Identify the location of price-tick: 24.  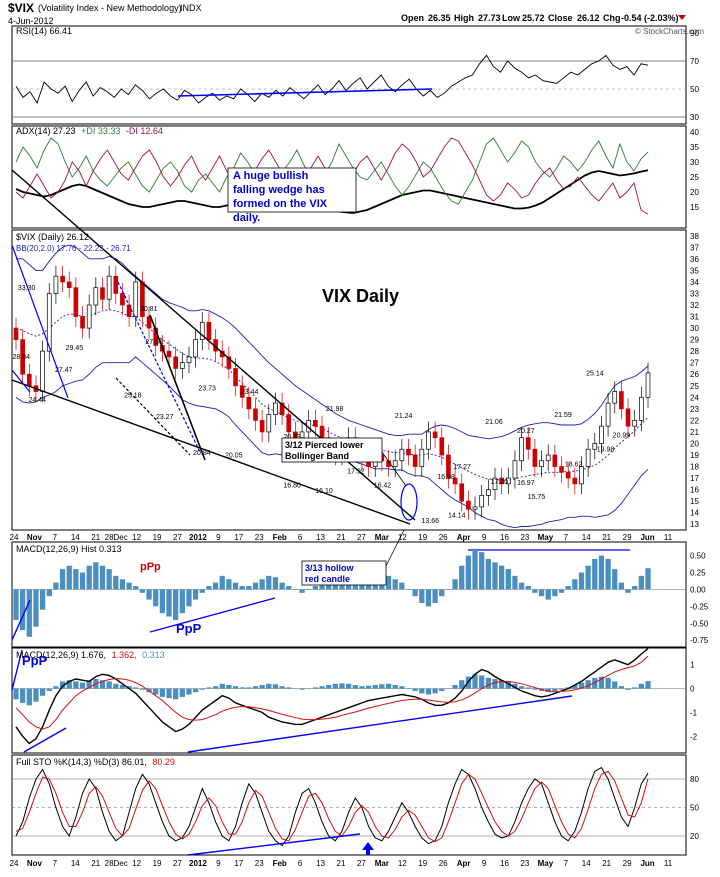
(694, 397).